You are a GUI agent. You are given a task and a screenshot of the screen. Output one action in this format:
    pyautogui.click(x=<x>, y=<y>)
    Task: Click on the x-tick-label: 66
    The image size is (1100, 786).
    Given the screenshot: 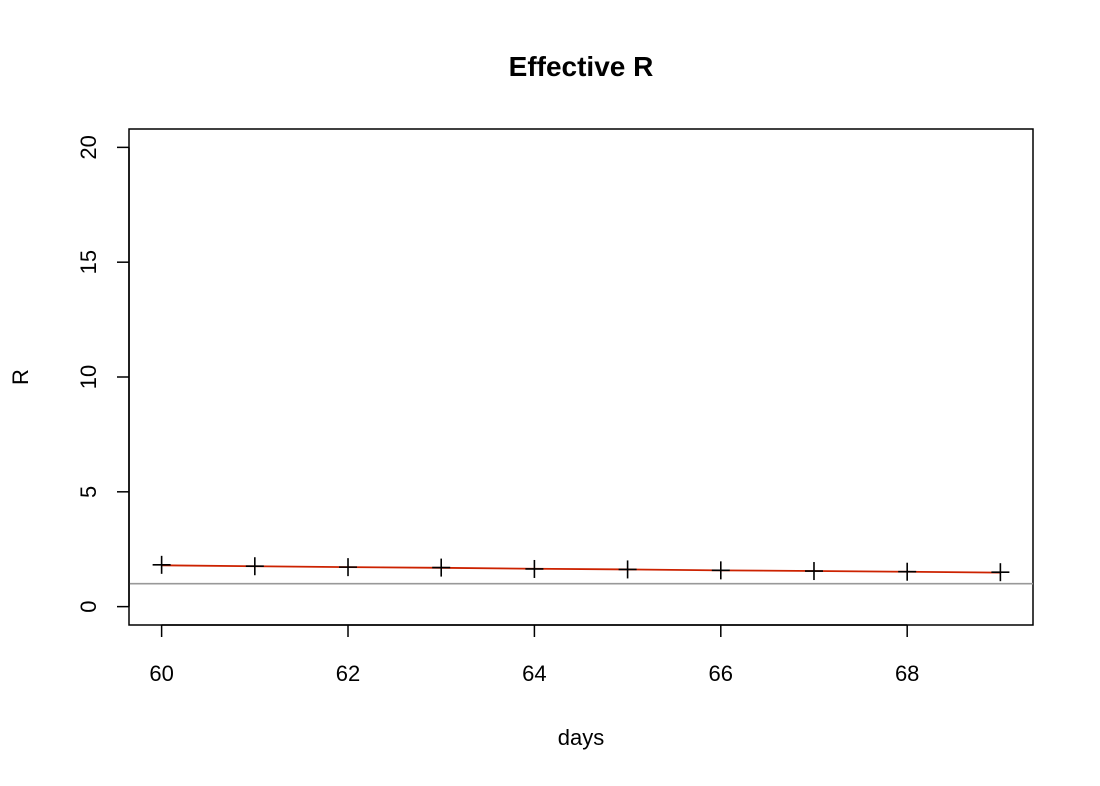 What is the action you would take?
    pyautogui.click(x=721, y=673)
    